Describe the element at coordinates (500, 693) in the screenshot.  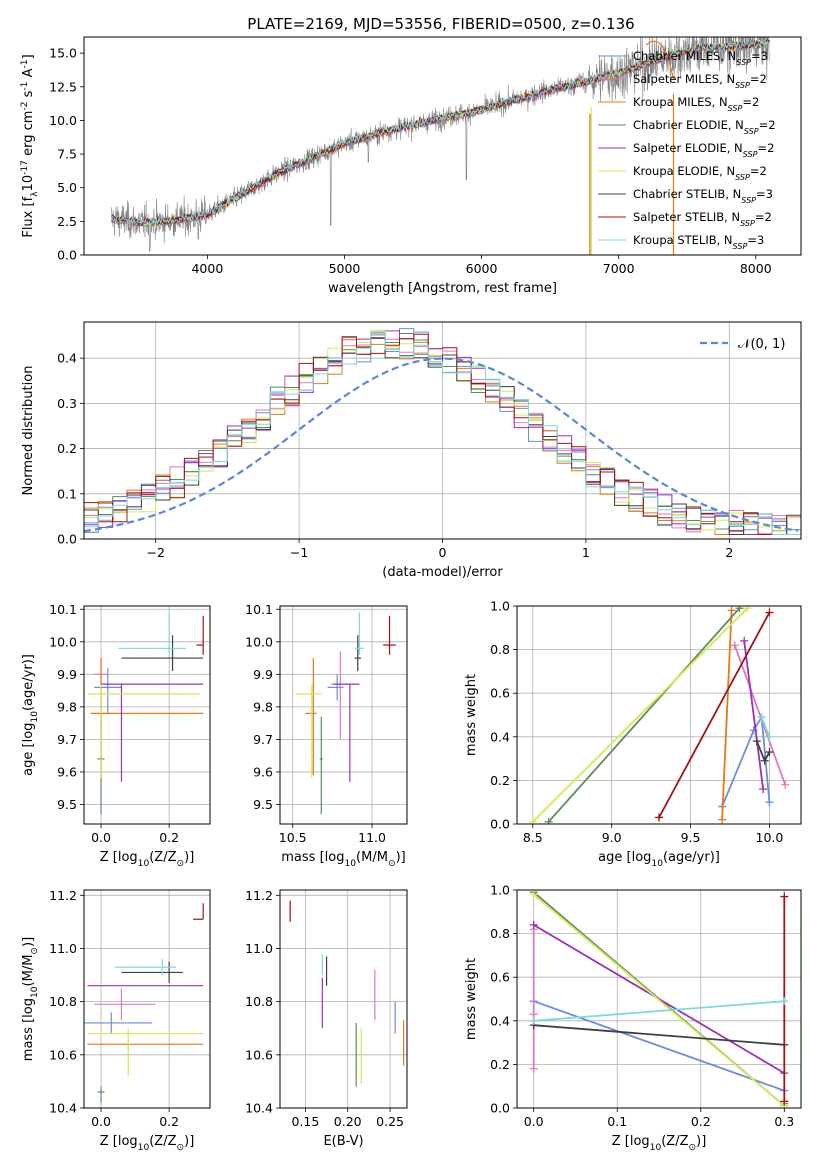
I see `y-tick-label: 0.6` at that location.